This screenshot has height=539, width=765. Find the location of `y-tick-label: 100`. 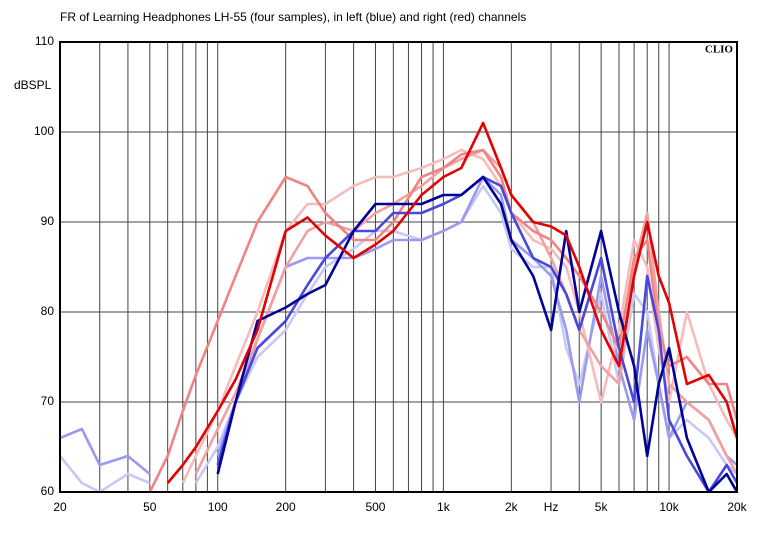

y-tick-label: 100 is located at coordinates (44, 131).